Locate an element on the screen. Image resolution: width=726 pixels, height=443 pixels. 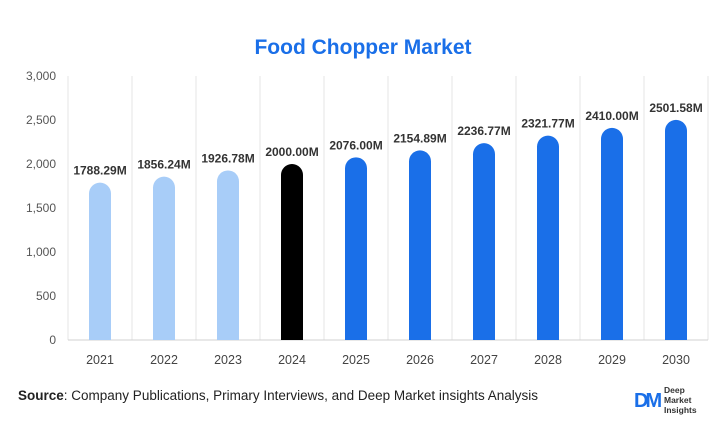
bar-2029 is located at coordinates (612, 233).